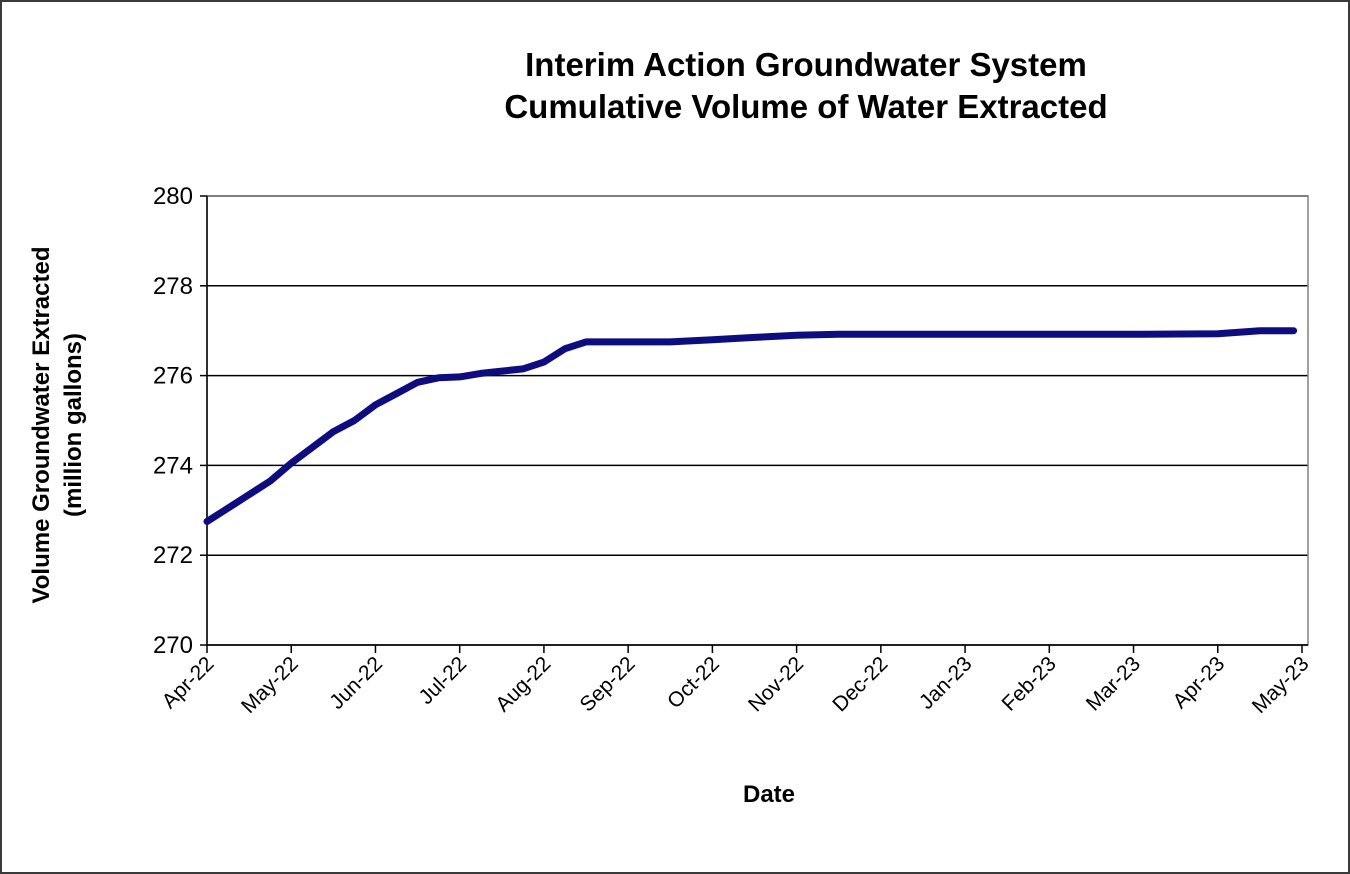 The height and width of the screenshot is (874, 1350). What do you see at coordinates (270, 685) in the screenshot?
I see `x-tick-label: May-22` at bounding box center [270, 685].